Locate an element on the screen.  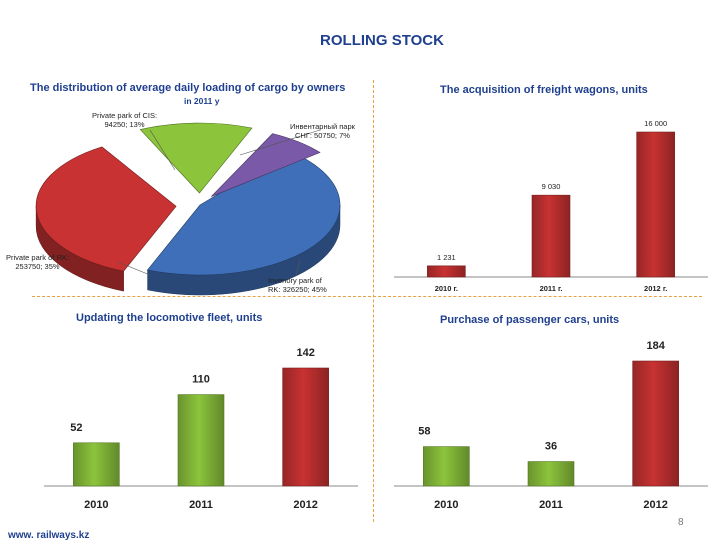
pie-label-purple-line1: Инвентарный парк is located at coordinates (322, 126).